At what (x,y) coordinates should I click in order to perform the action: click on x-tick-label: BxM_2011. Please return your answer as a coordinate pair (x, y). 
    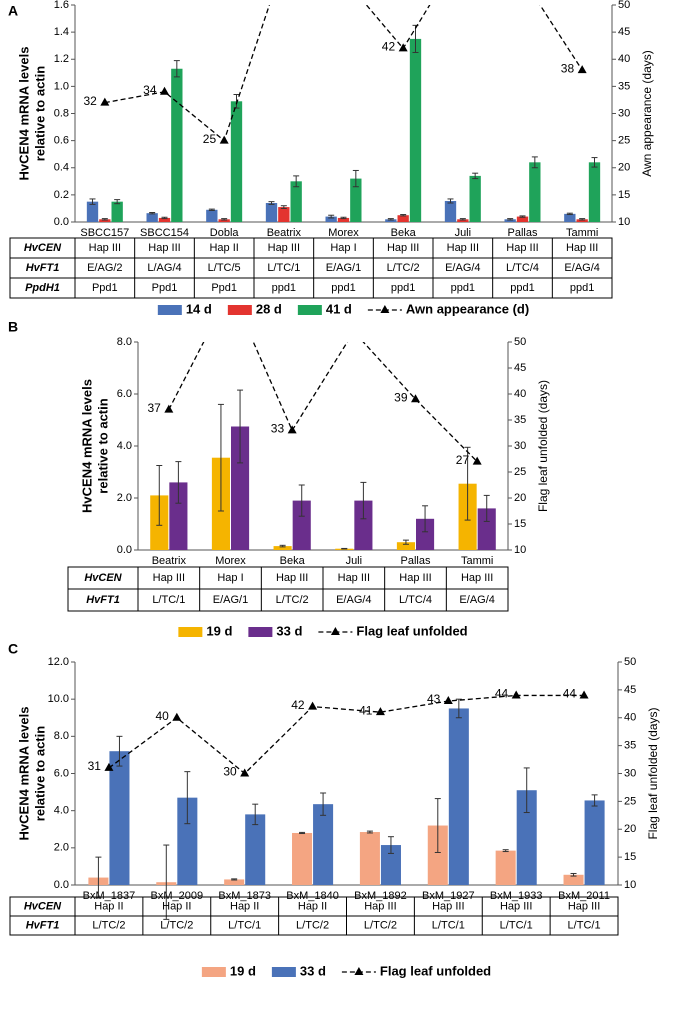
    Looking at the image, I should click on (584, 896).